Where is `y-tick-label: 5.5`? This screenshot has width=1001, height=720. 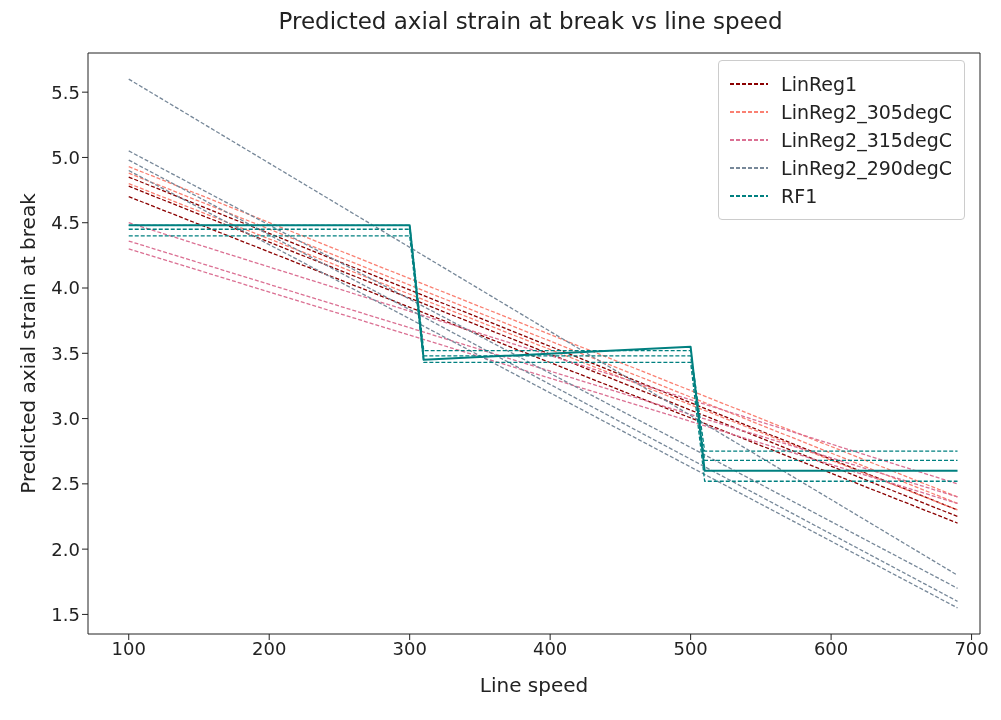 y-tick-label: 5.5 is located at coordinates (65, 92).